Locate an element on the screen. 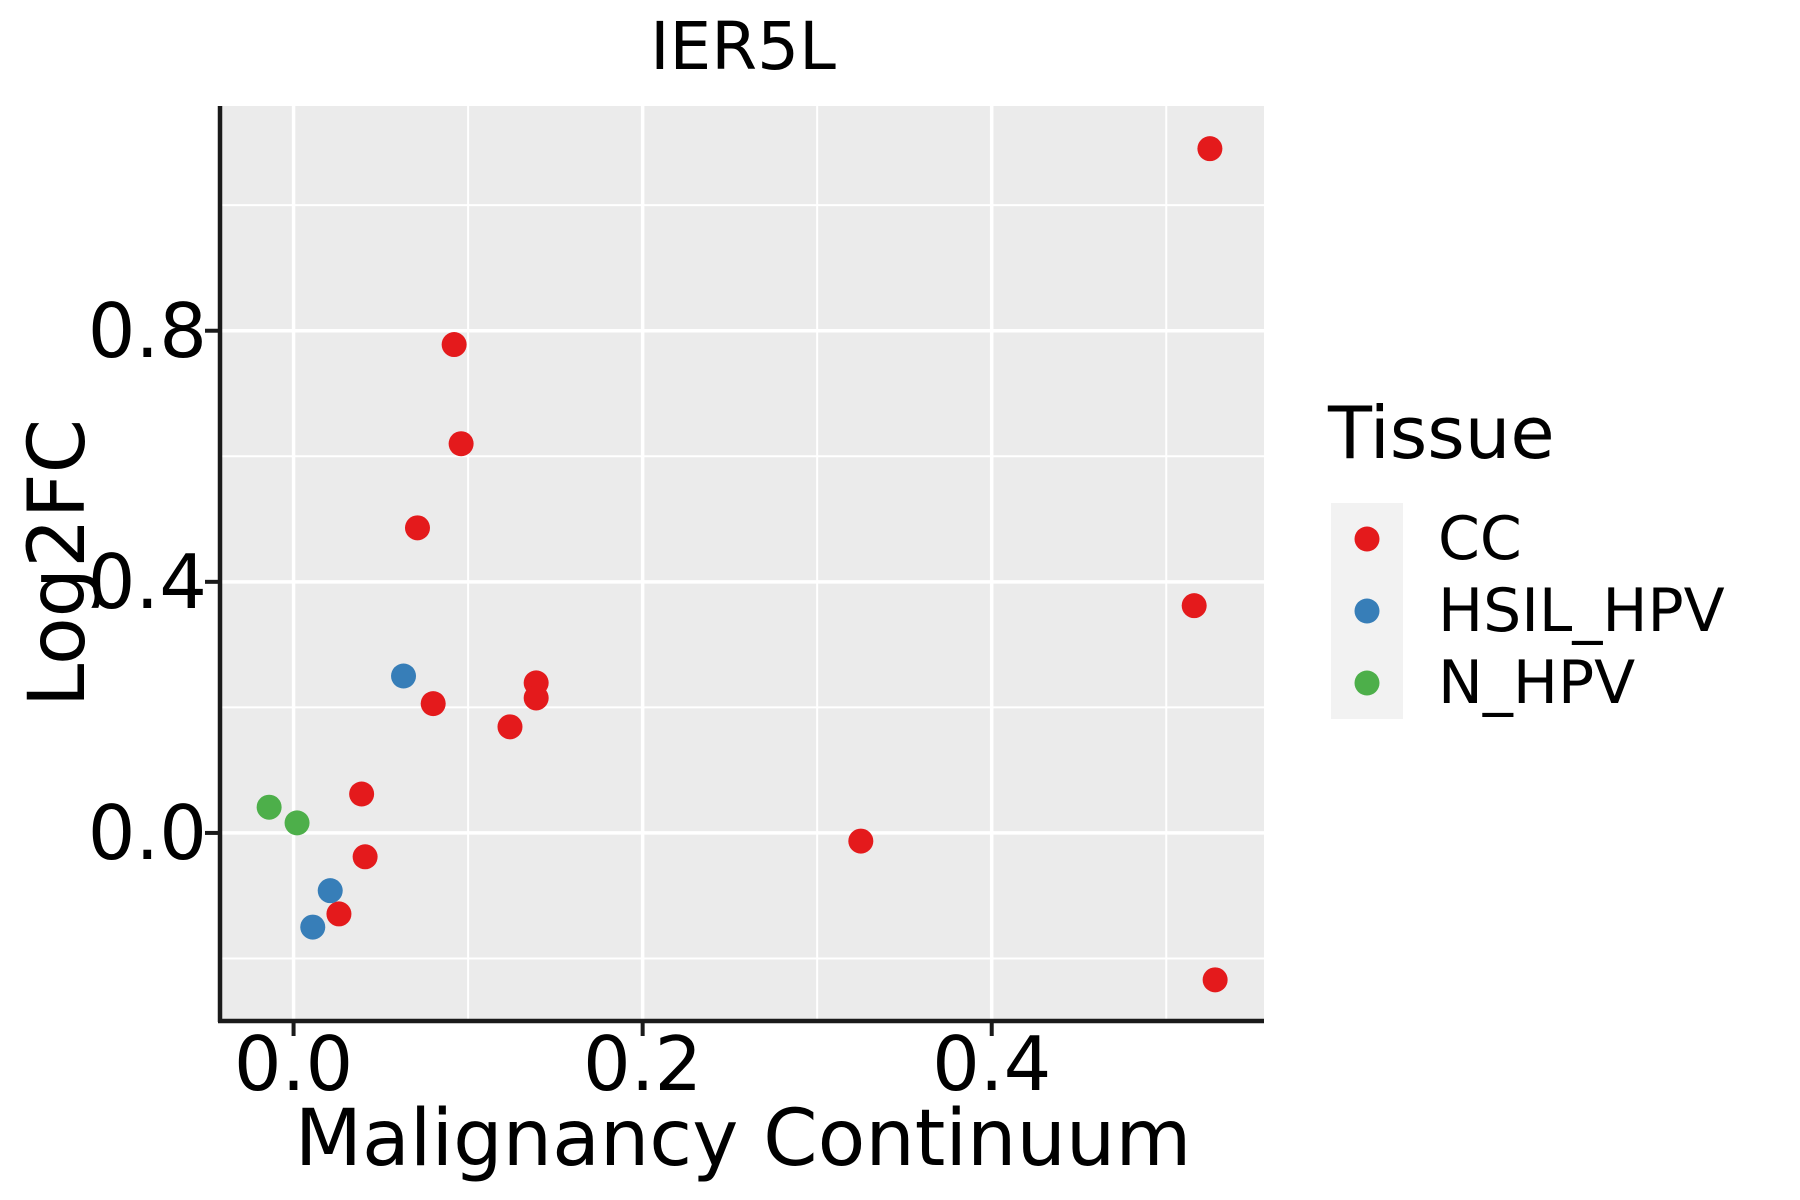  x-tick-label: 0.2 is located at coordinates (642, 1064).